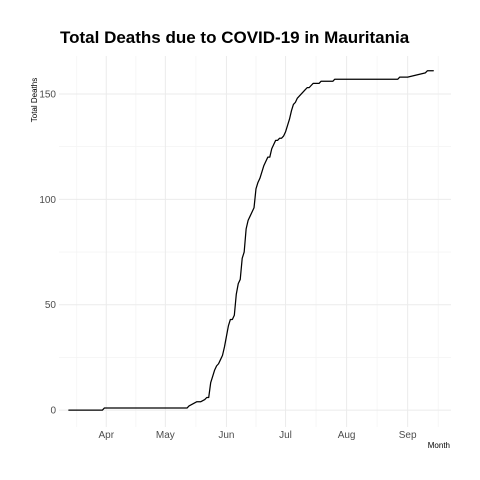 The width and height of the screenshot is (480, 480). What do you see at coordinates (53, 411) in the screenshot?
I see `y-tick-label: 0` at bounding box center [53, 411].